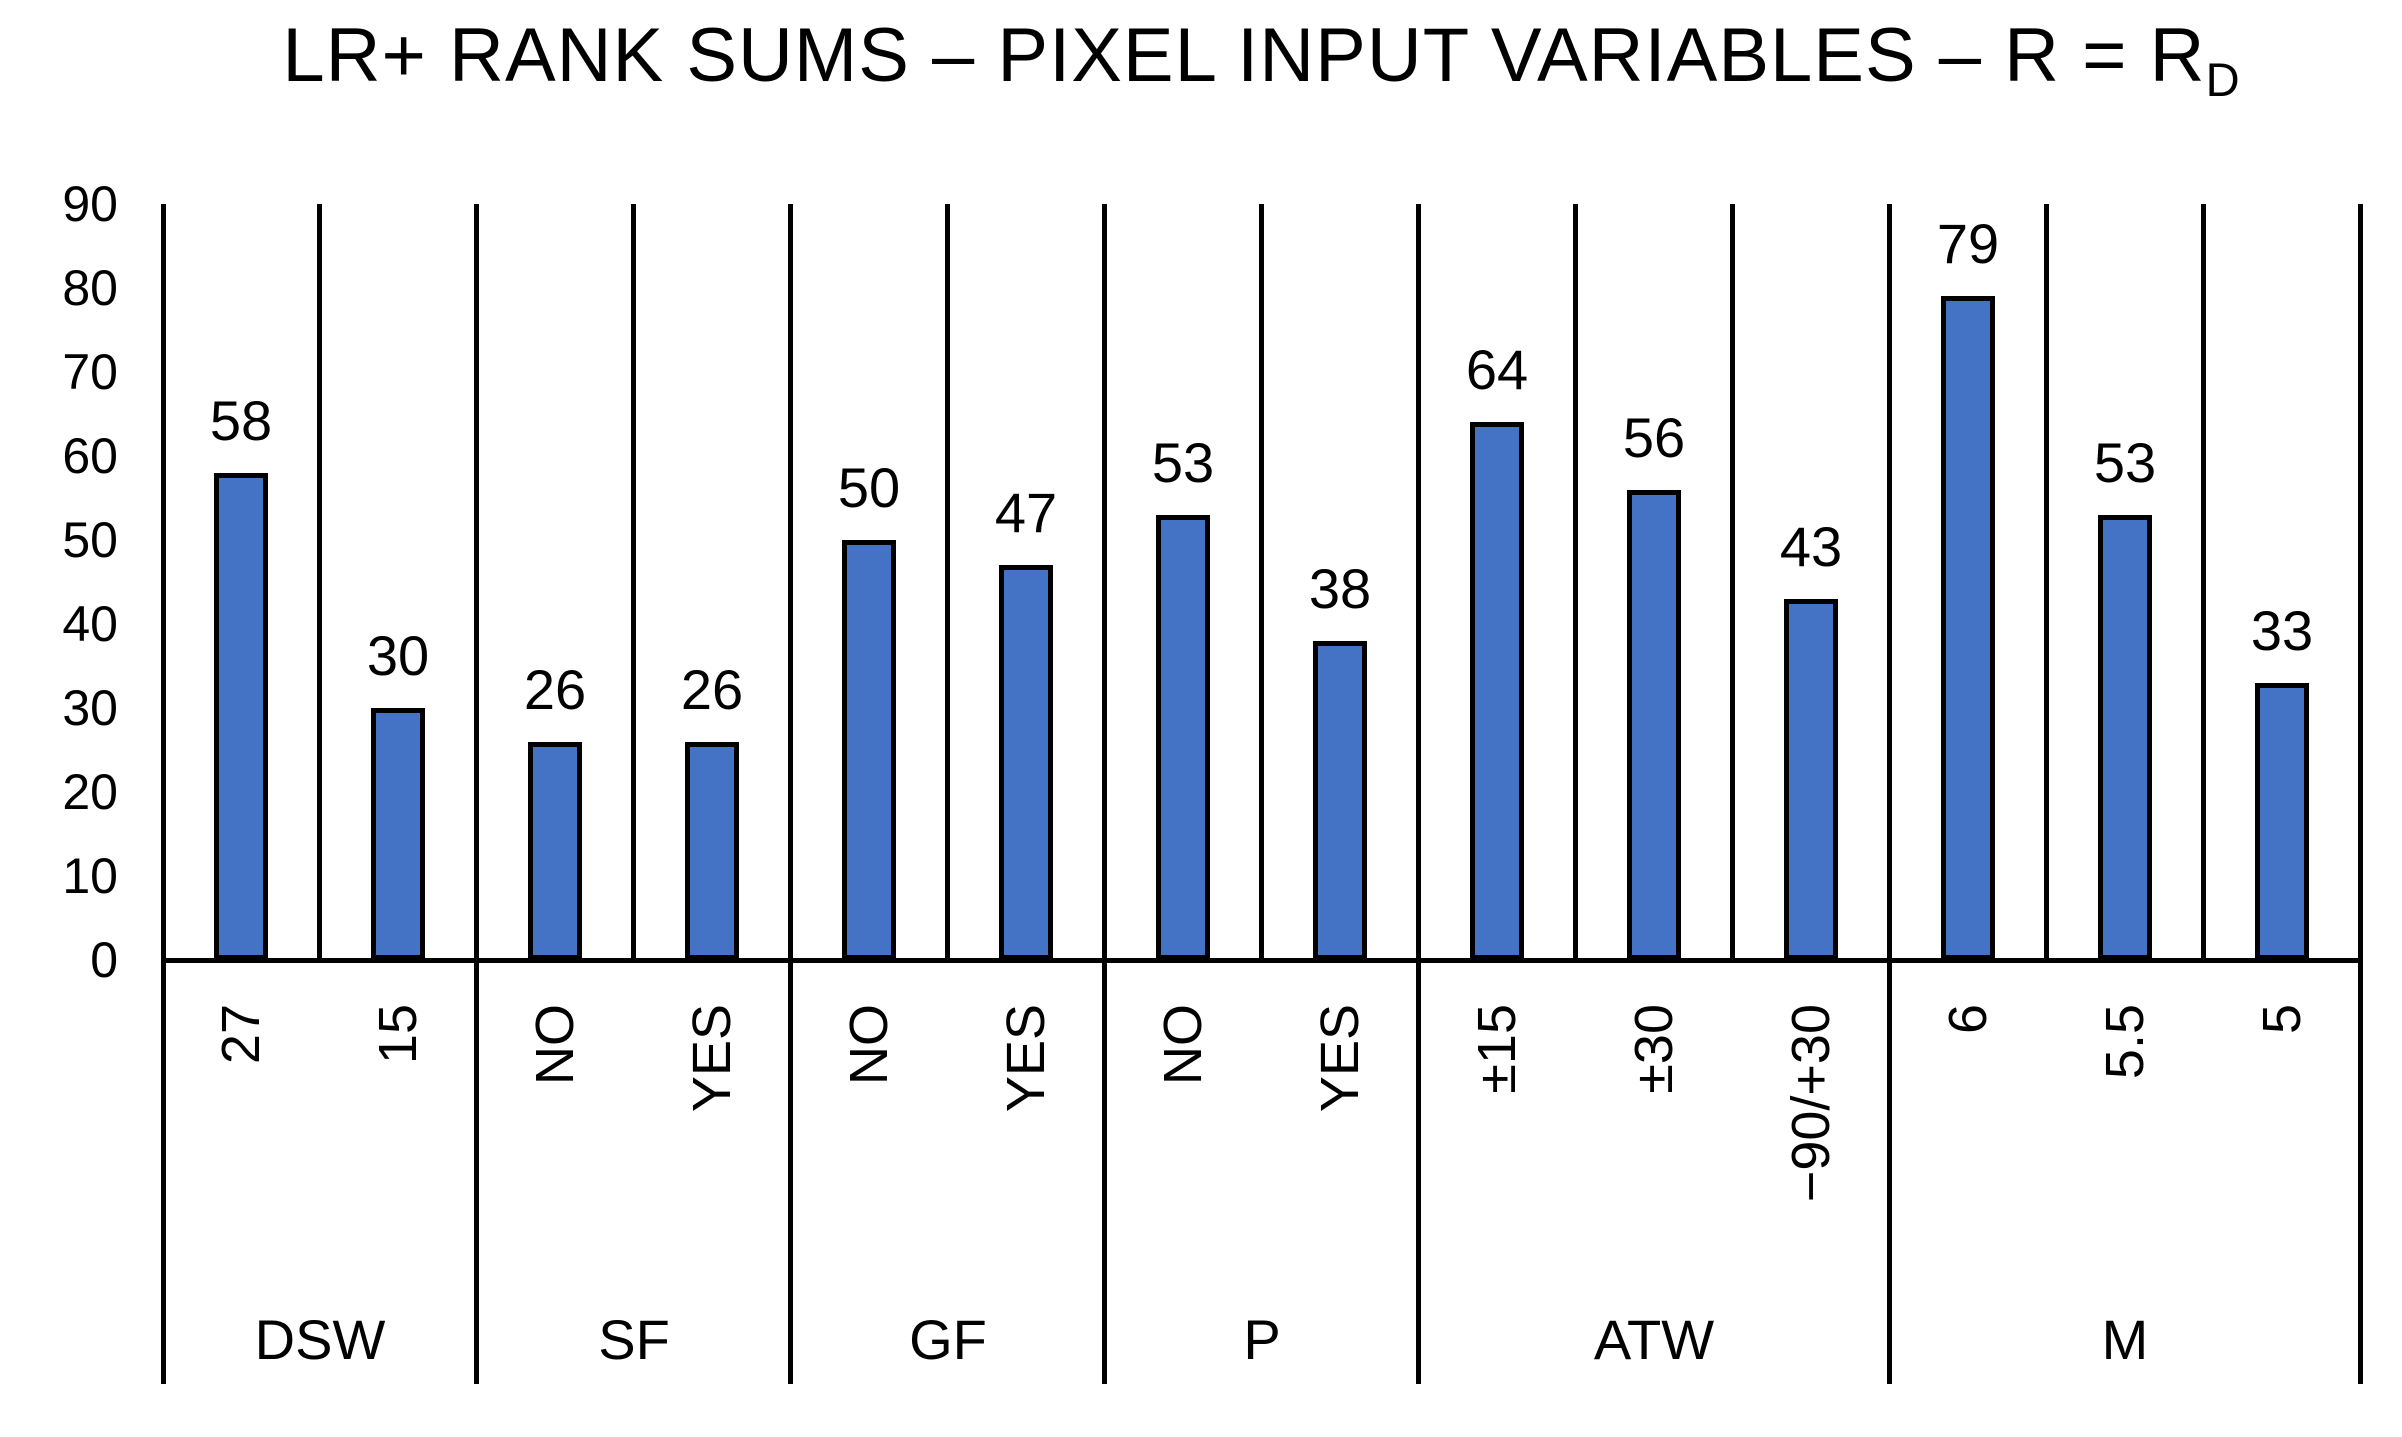 Image resolution: width=2402 pixels, height=1437 pixels. What do you see at coordinates (1497, 1049) in the screenshot?
I see `x-axis-tick-label: ±15` at bounding box center [1497, 1049].